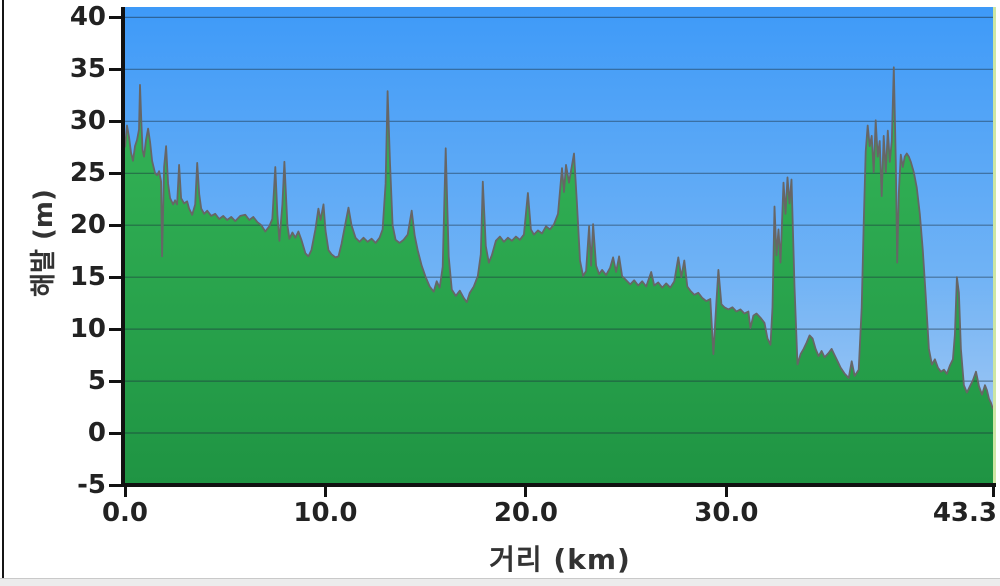  What do you see at coordinates (726, 513) in the screenshot?
I see `x-tick-label: 30.0` at bounding box center [726, 513].